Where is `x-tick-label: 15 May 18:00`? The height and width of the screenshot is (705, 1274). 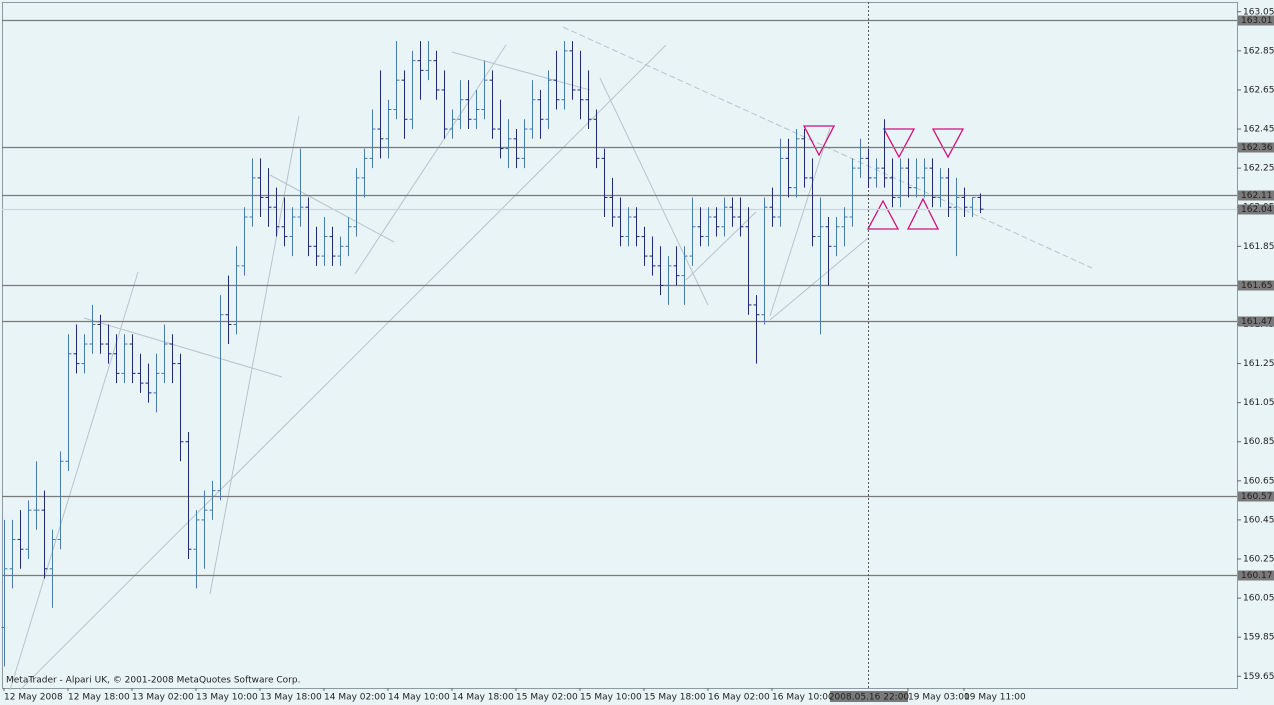
x-tick-label: 15 May 18:00 is located at coordinates (675, 698).